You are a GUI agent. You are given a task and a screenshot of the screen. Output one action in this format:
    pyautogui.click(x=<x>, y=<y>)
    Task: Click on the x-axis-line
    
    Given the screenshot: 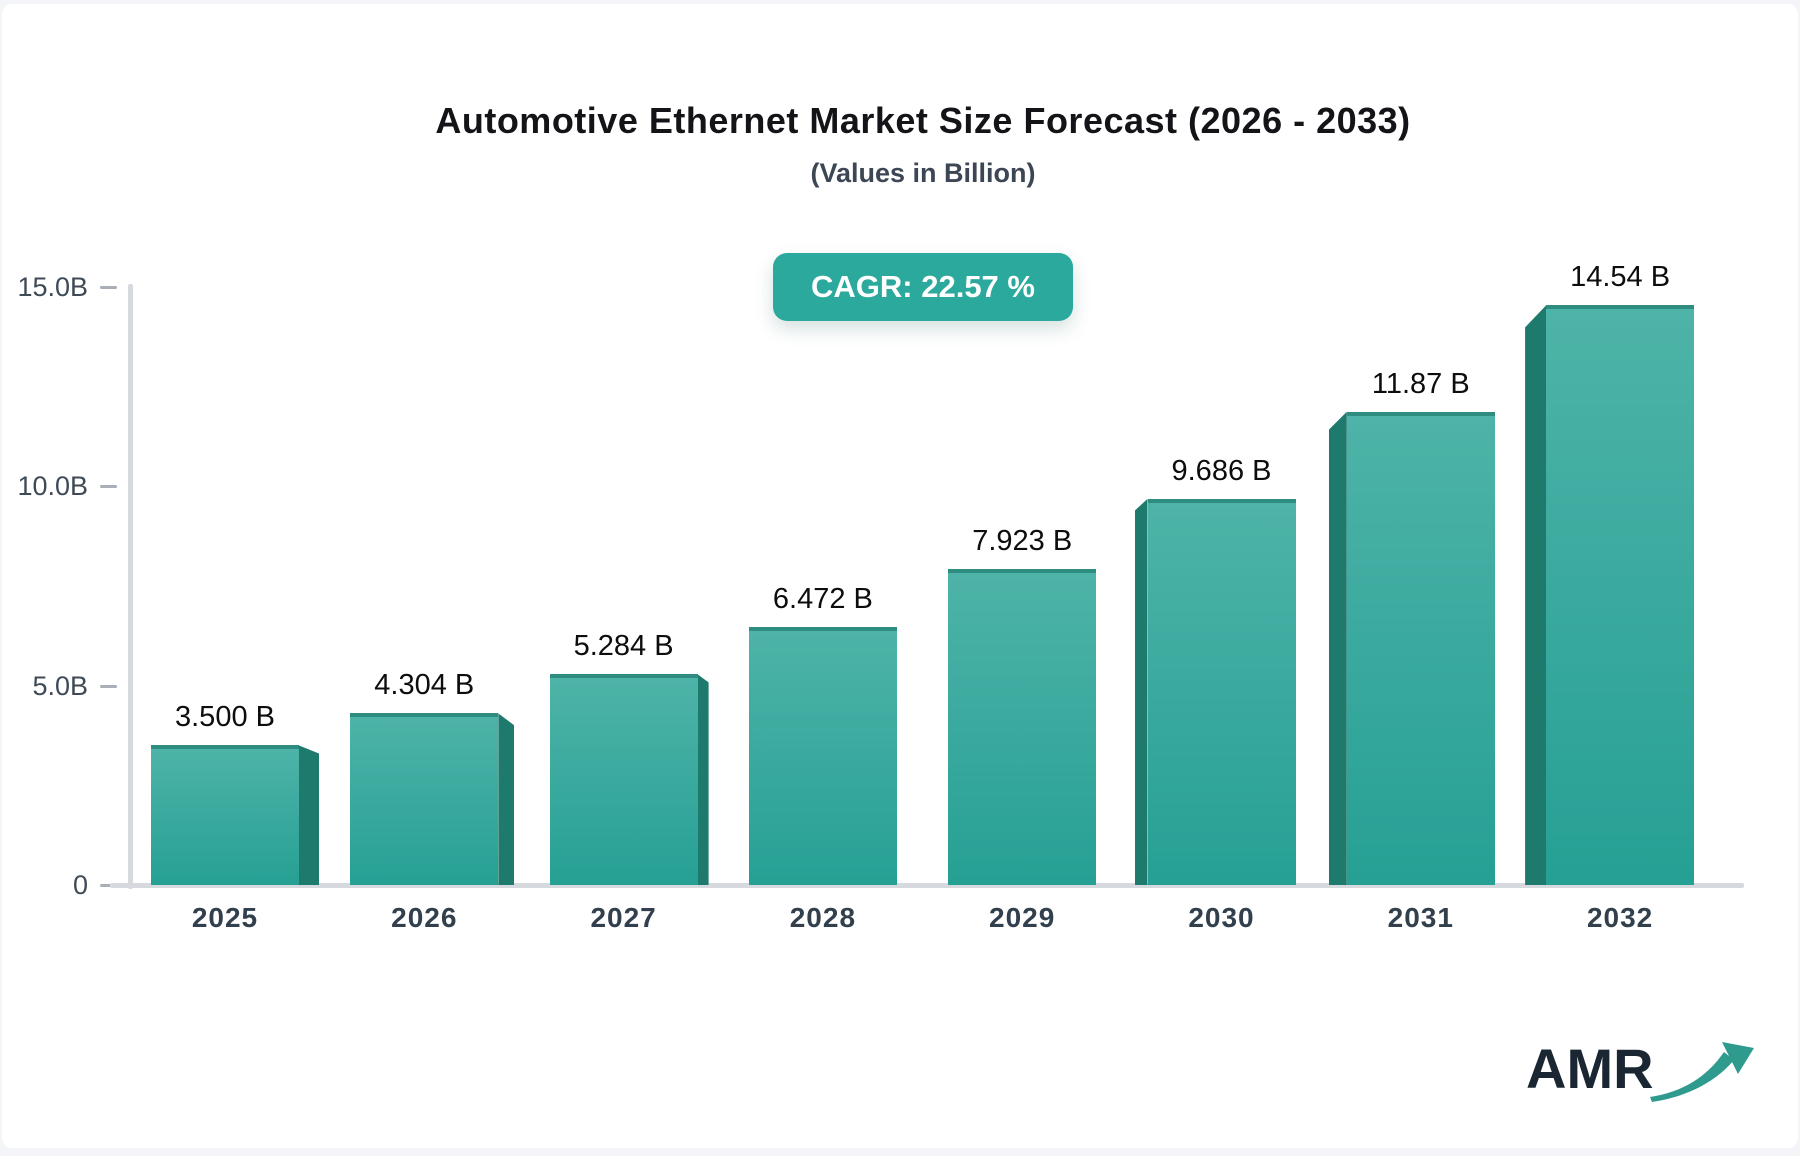 What is the action you would take?
    pyautogui.click(x=927, y=885)
    